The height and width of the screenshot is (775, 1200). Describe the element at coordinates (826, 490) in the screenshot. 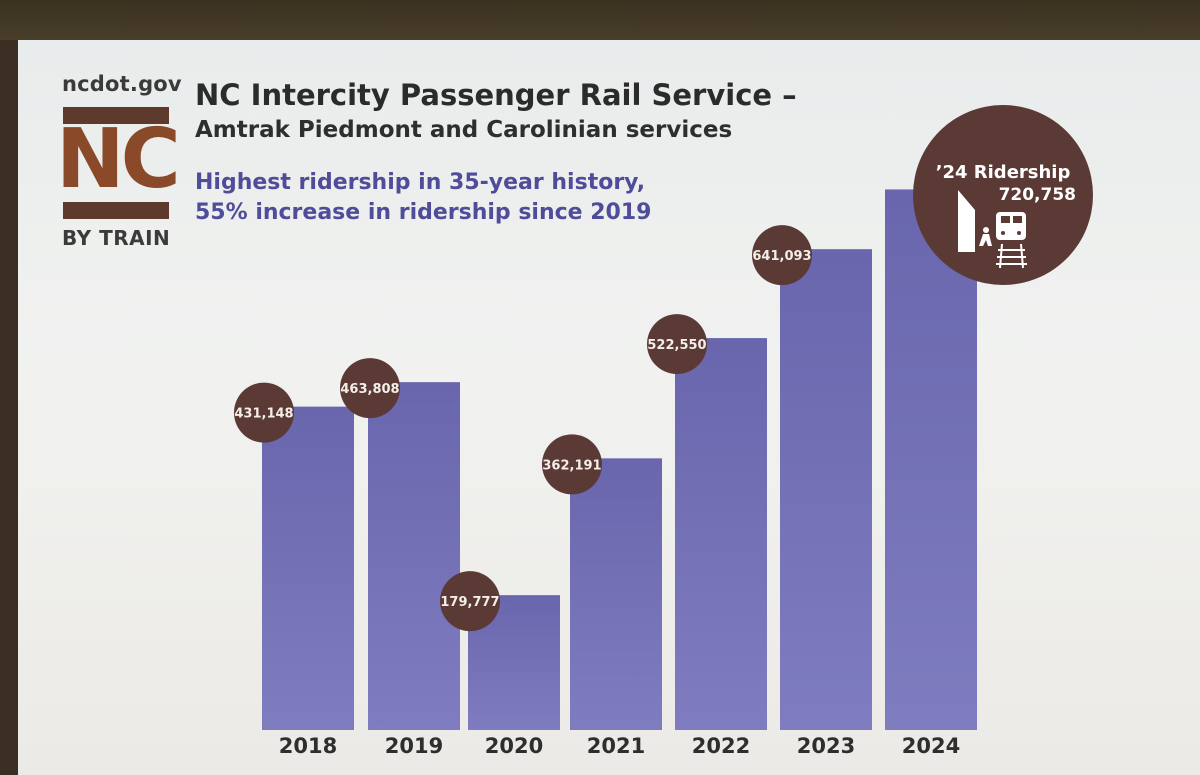

I see `bar-2023` at that location.